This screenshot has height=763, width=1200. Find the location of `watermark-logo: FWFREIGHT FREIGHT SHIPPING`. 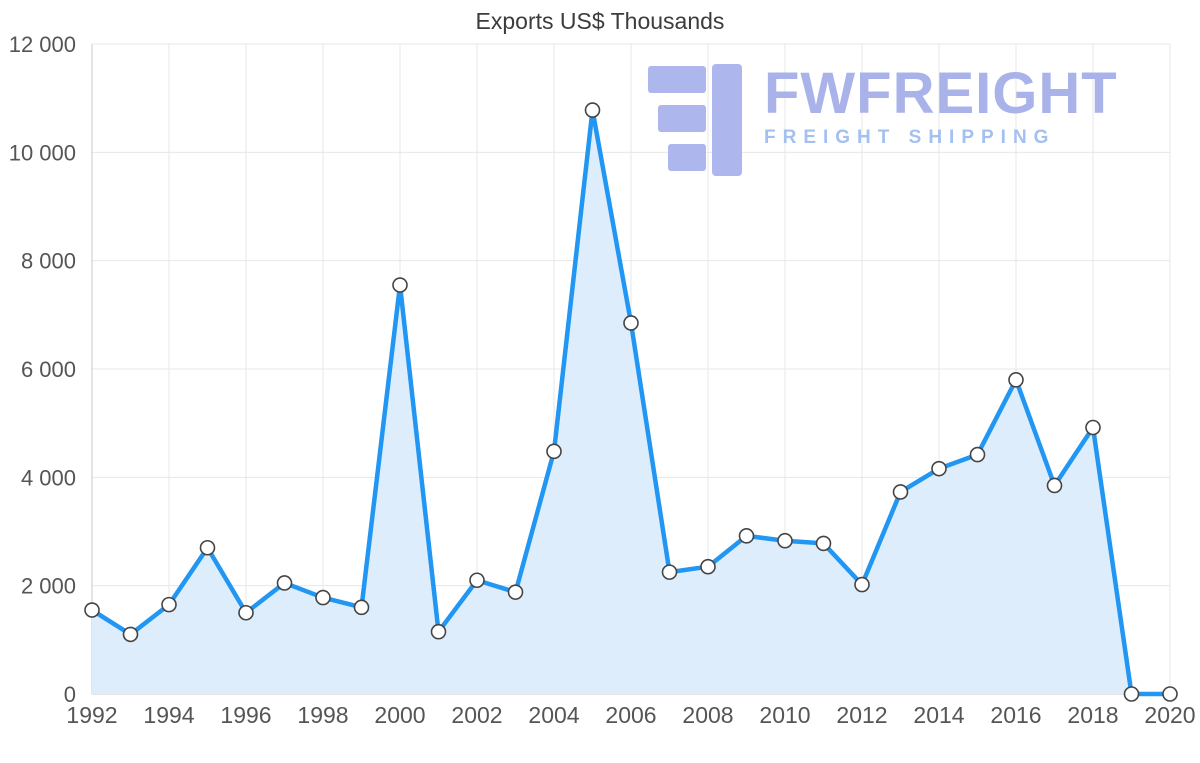

watermark-logo: FWFREIGHT FREIGHT SHIPPING is located at coordinates (891, 121).